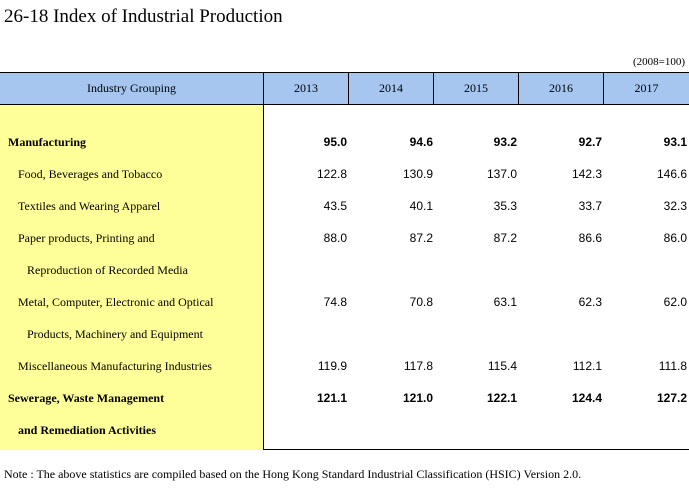 The image size is (689, 491). What do you see at coordinates (561, 88) in the screenshot?
I see `column-header-year: 2016` at bounding box center [561, 88].